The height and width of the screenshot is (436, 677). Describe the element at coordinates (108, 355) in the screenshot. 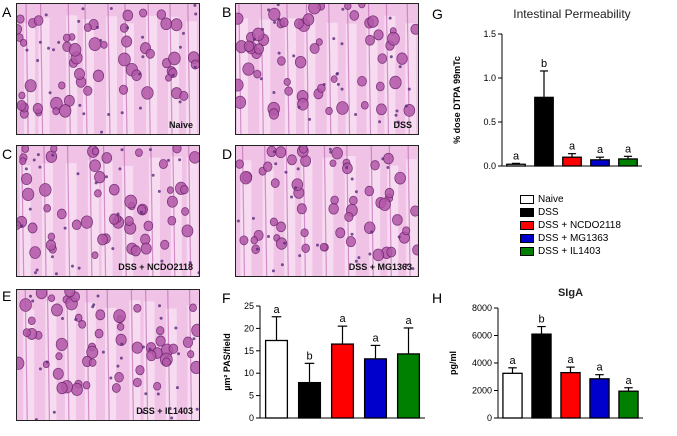

I see `micrograph-il1403: DSS + IL1403` at that location.